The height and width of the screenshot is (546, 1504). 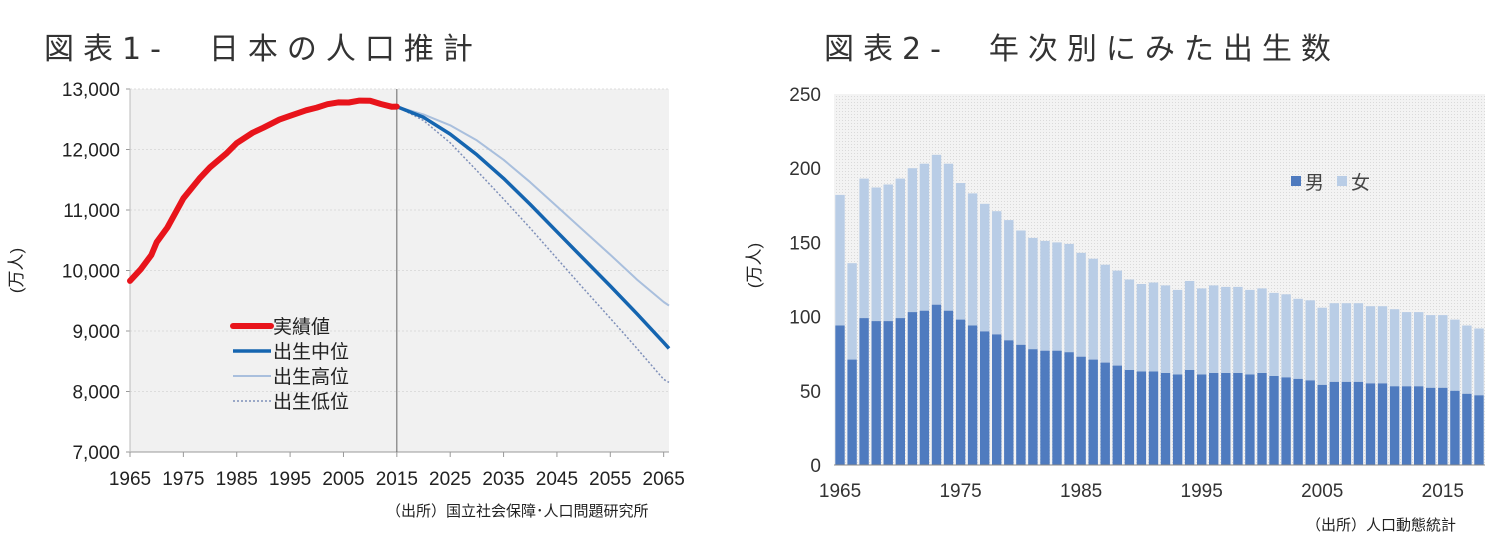 I want to click on legend-swatch-male, so click(x=1296, y=181).